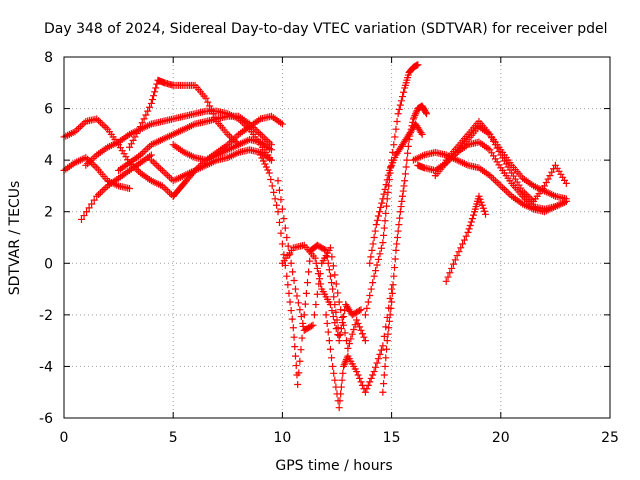 This screenshot has height=480, width=640. Describe the element at coordinates (227, 156) in the screenshot. I see `series-track-i` at that location.